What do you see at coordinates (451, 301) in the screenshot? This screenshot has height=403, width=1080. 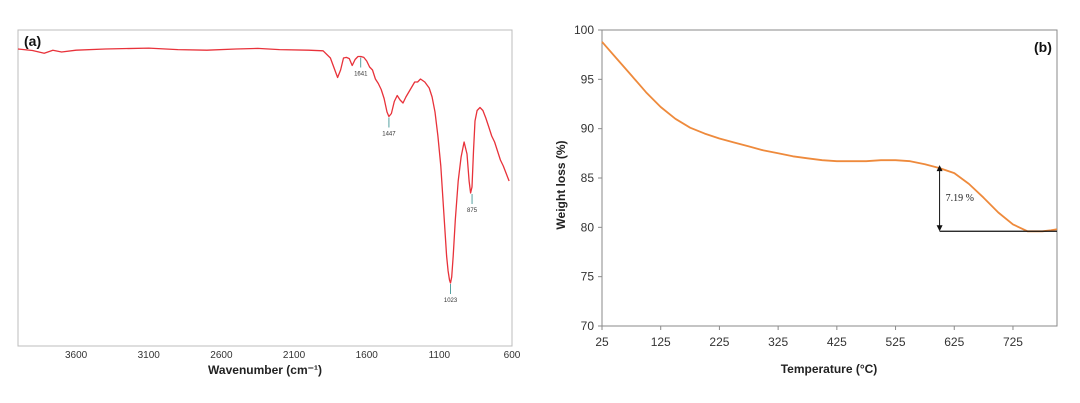 I see `ftir-peak-label: 1023` at bounding box center [451, 301].